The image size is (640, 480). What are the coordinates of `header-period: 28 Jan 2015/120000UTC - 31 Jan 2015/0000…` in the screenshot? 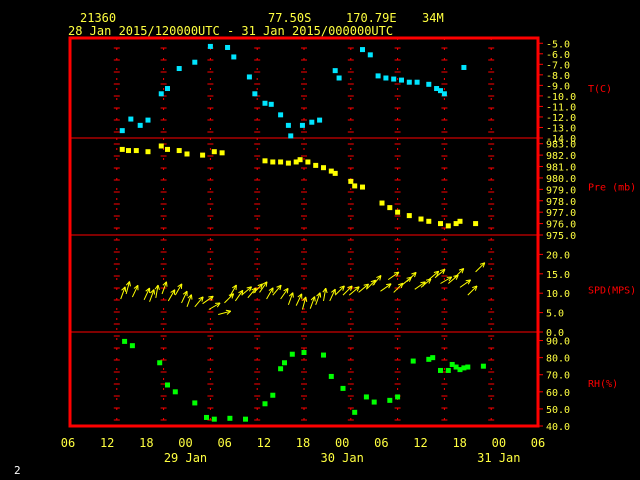 It's located at (231, 31).